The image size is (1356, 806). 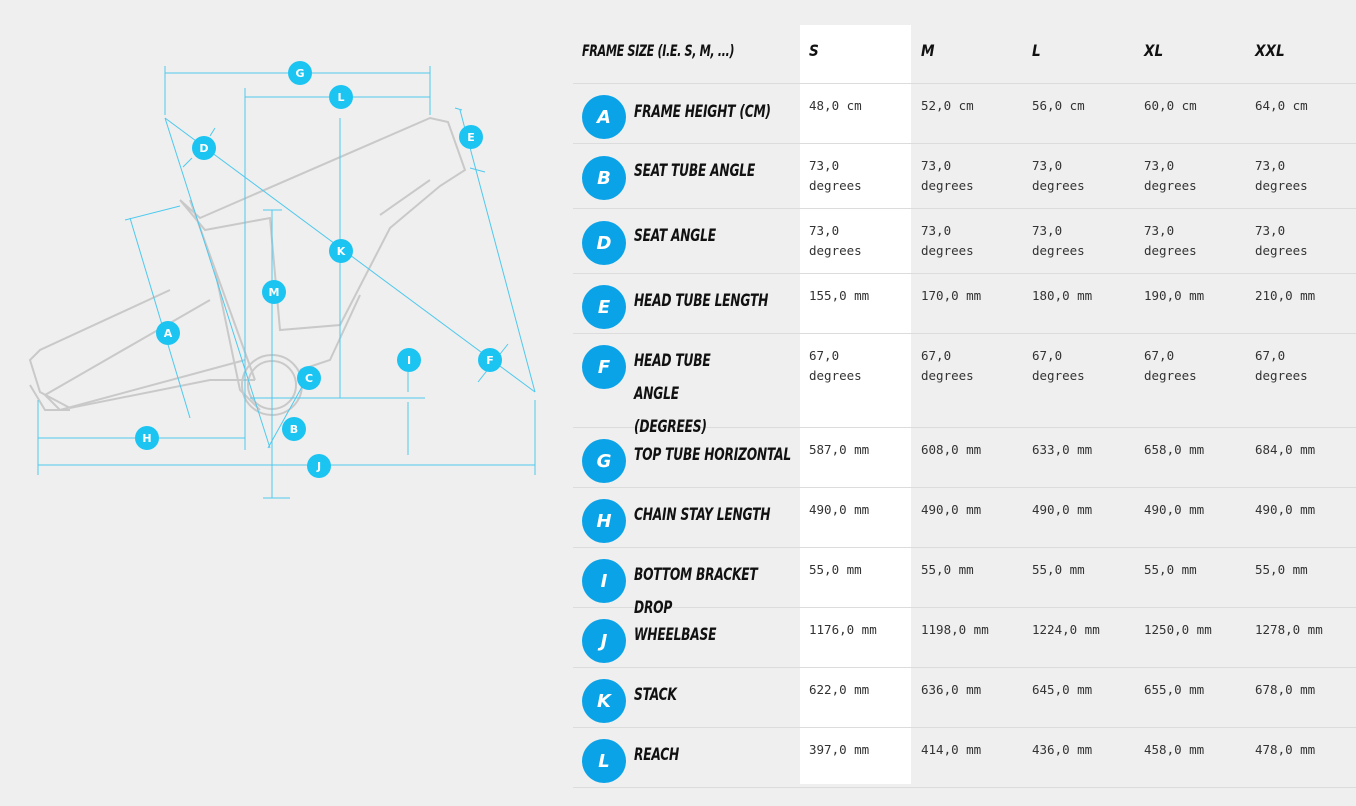 What do you see at coordinates (675, 635) in the screenshot?
I see `row-label: WHEELBASE` at bounding box center [675, 635].